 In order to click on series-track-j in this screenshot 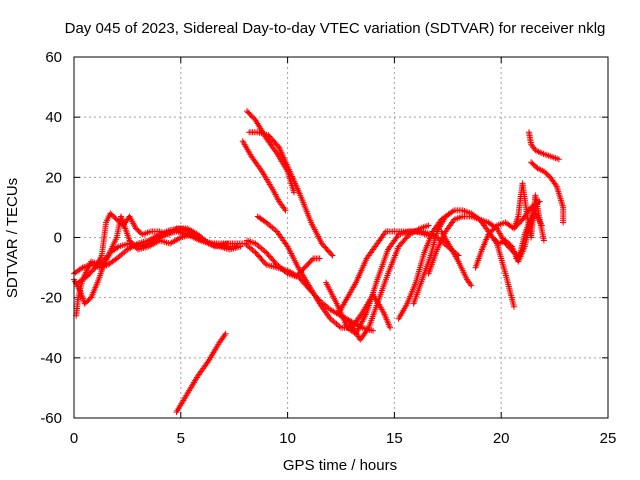, I will do `click(264, 176)`.